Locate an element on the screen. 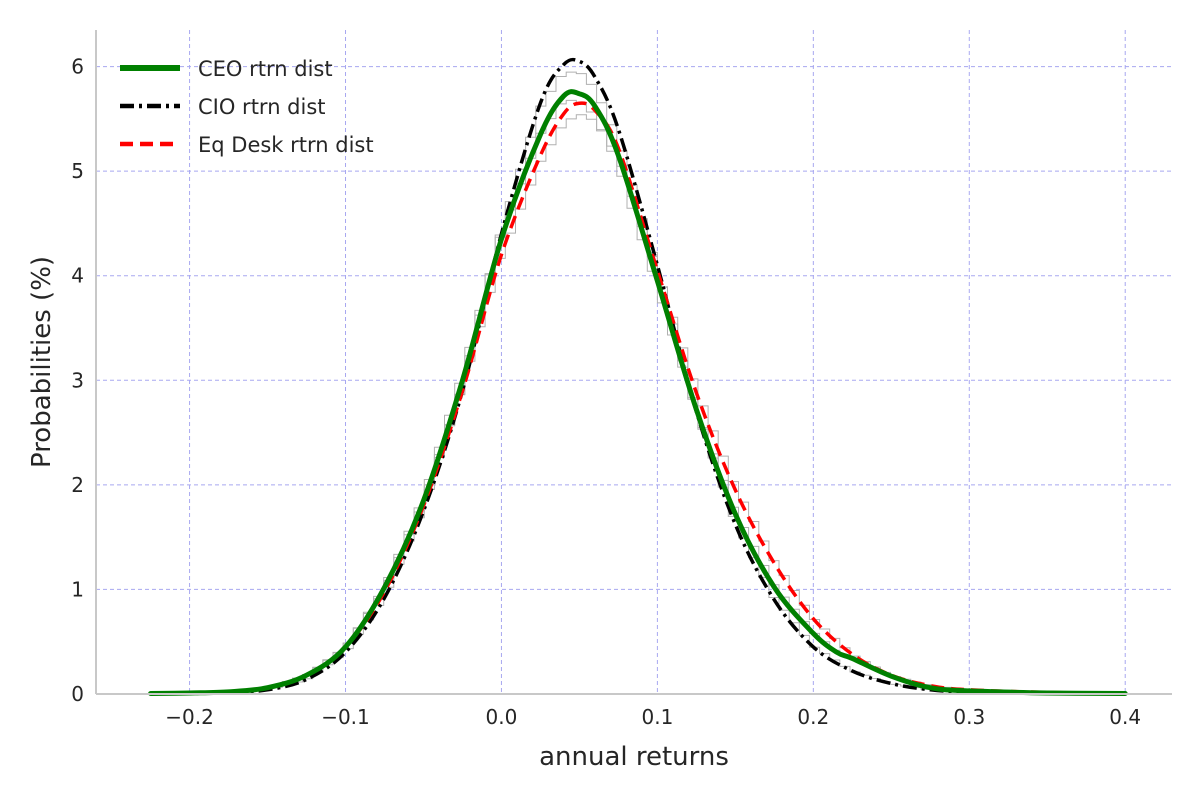 Image resolution: width=1200 pixels, height=800 pixels. x-tick-label: 0.4 is located at coordinates (1125, 717).